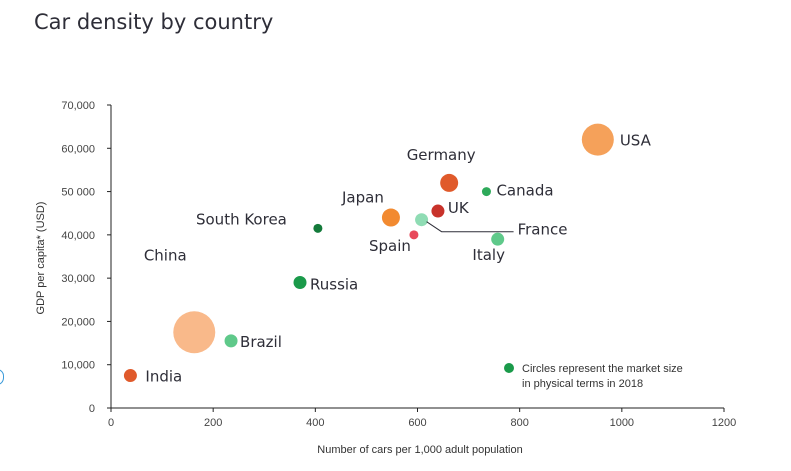  What do you see at coordinates (261, 342) in the screenshot?
I see `label-brazil: Brazil` at bounding box center [261, 342].